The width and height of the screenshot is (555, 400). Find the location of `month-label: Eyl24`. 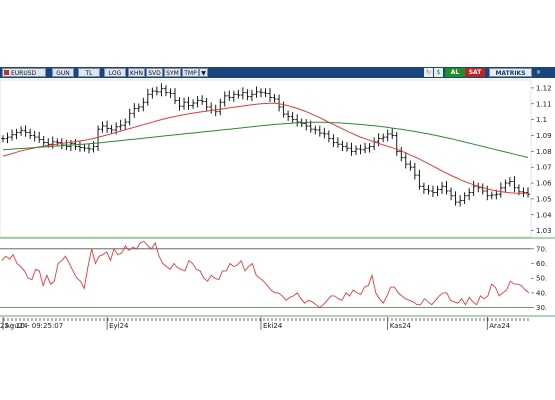

month-label: Eyl24 is located at coordinates (119, 326).